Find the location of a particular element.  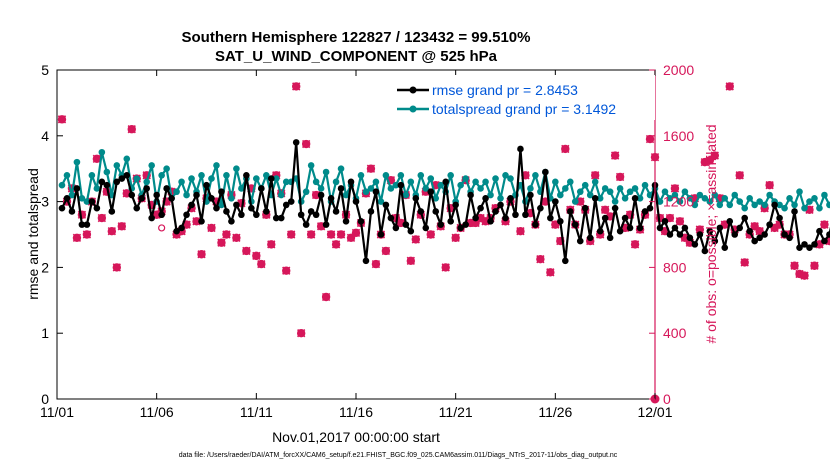

y-tick-label-left: 2 is located at coordinates (45, 267).